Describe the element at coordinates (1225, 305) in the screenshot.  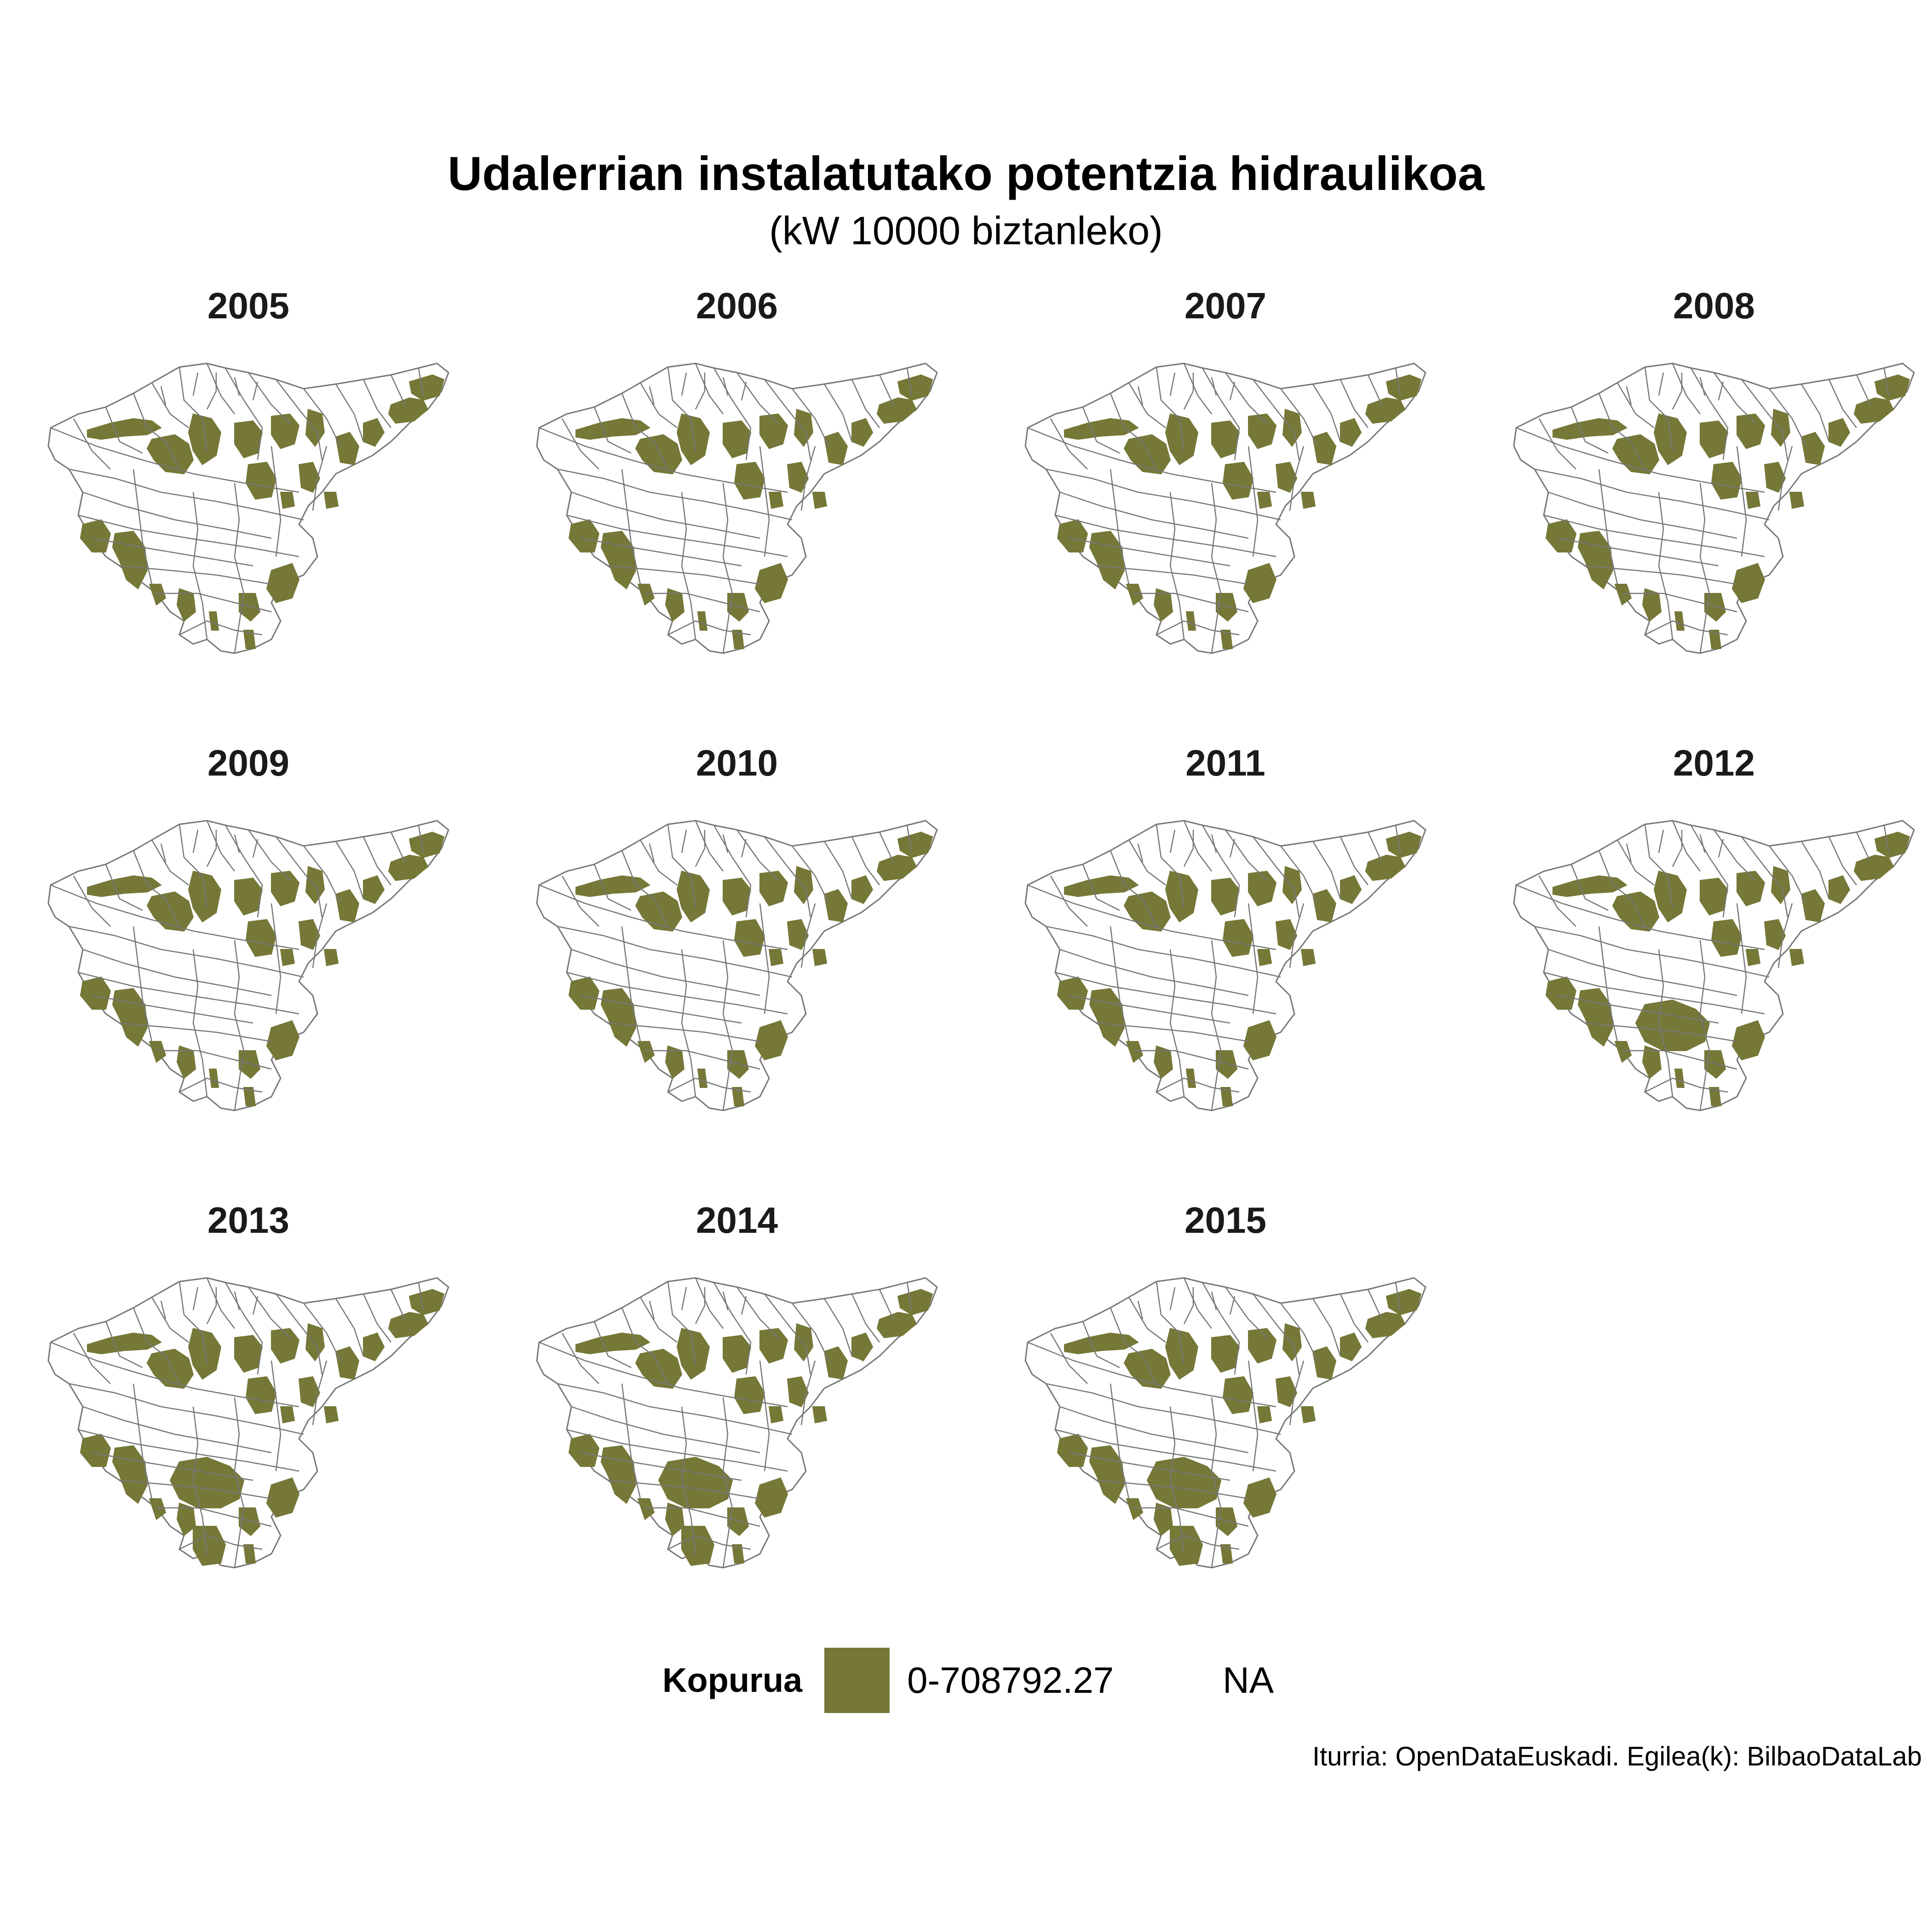
I see `panel-title-2007: 2007` at that location.